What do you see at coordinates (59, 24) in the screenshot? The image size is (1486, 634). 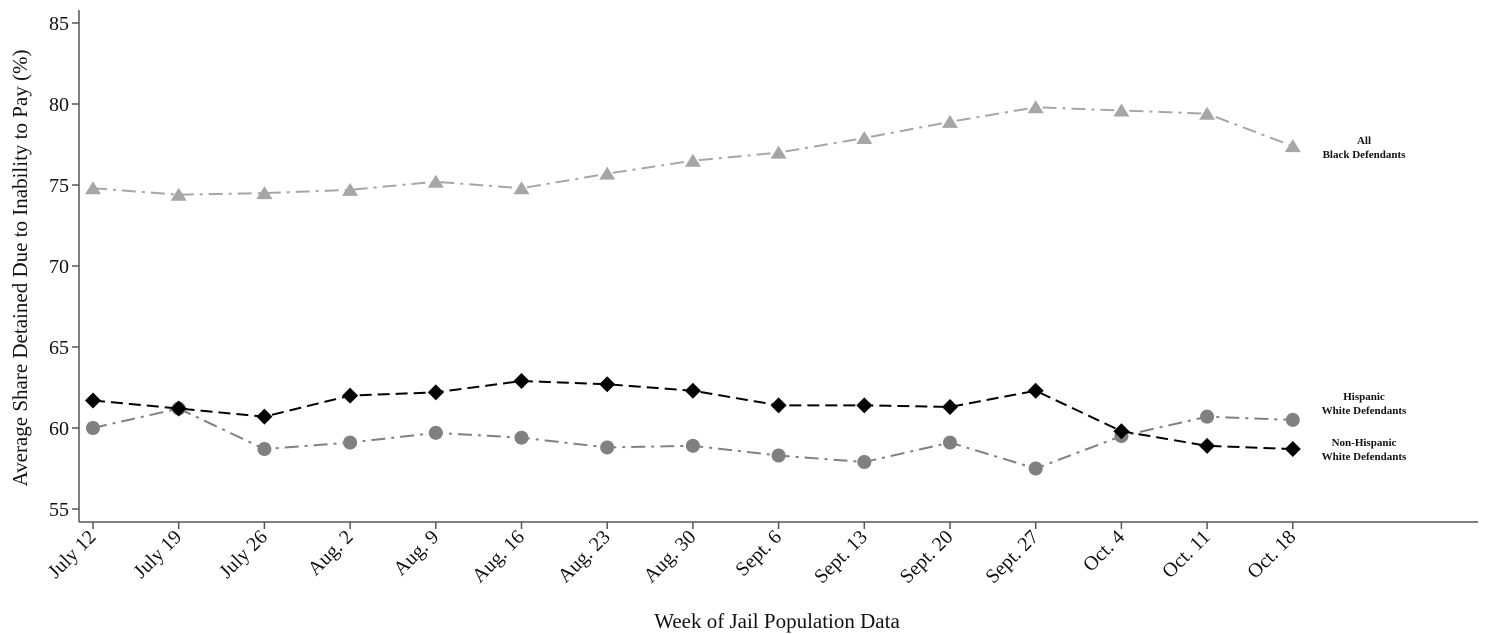 I see `y-tick-label: 85` at bounding box center [59, 24].